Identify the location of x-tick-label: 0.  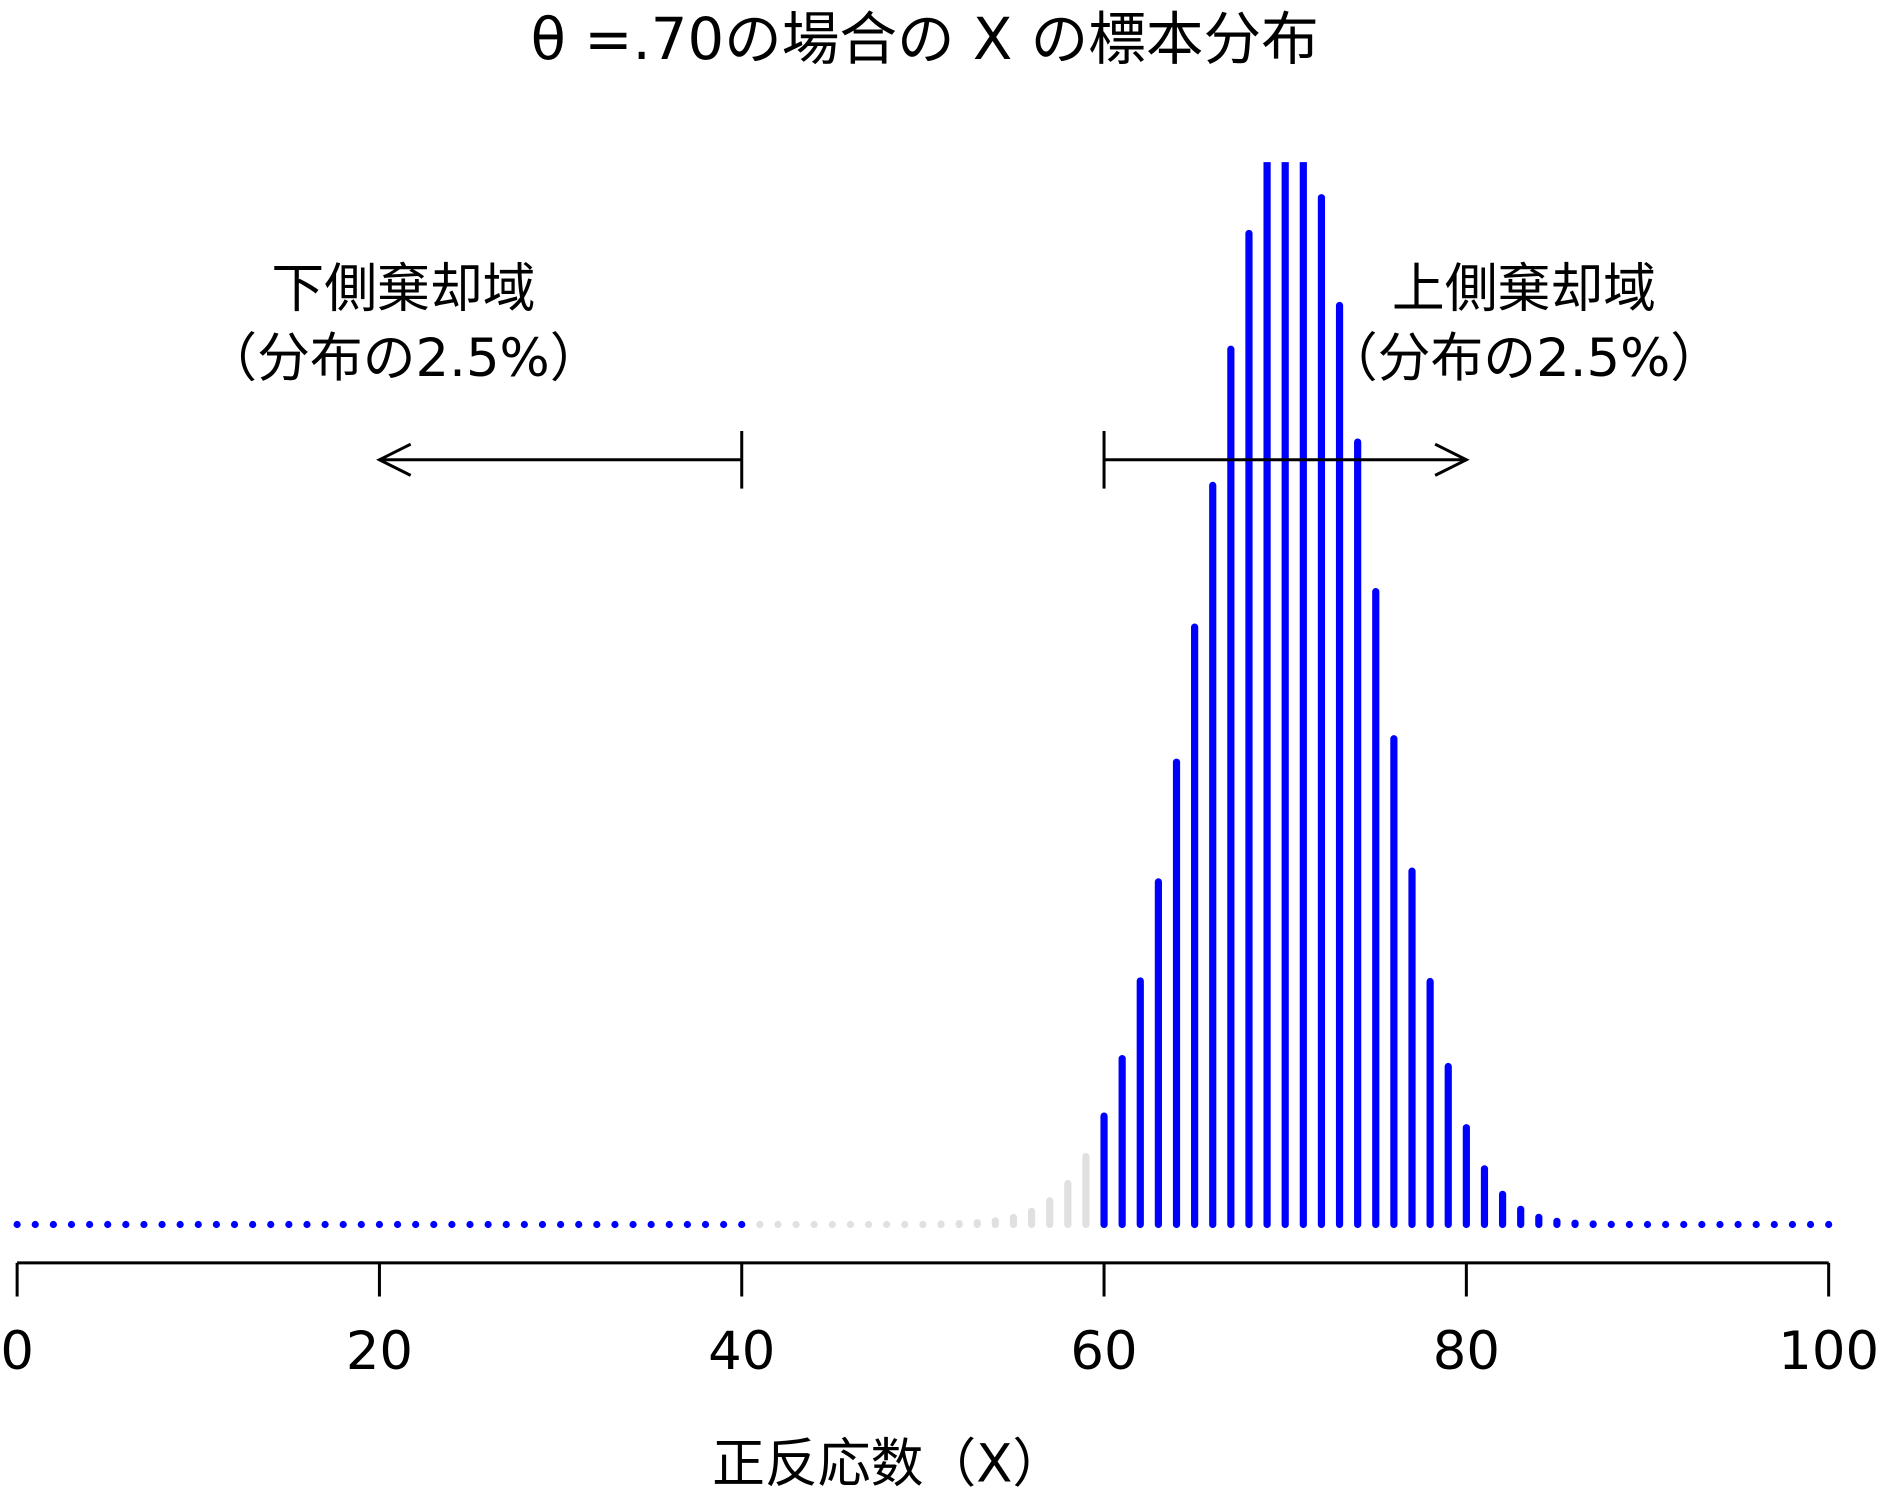
(17, 1351).